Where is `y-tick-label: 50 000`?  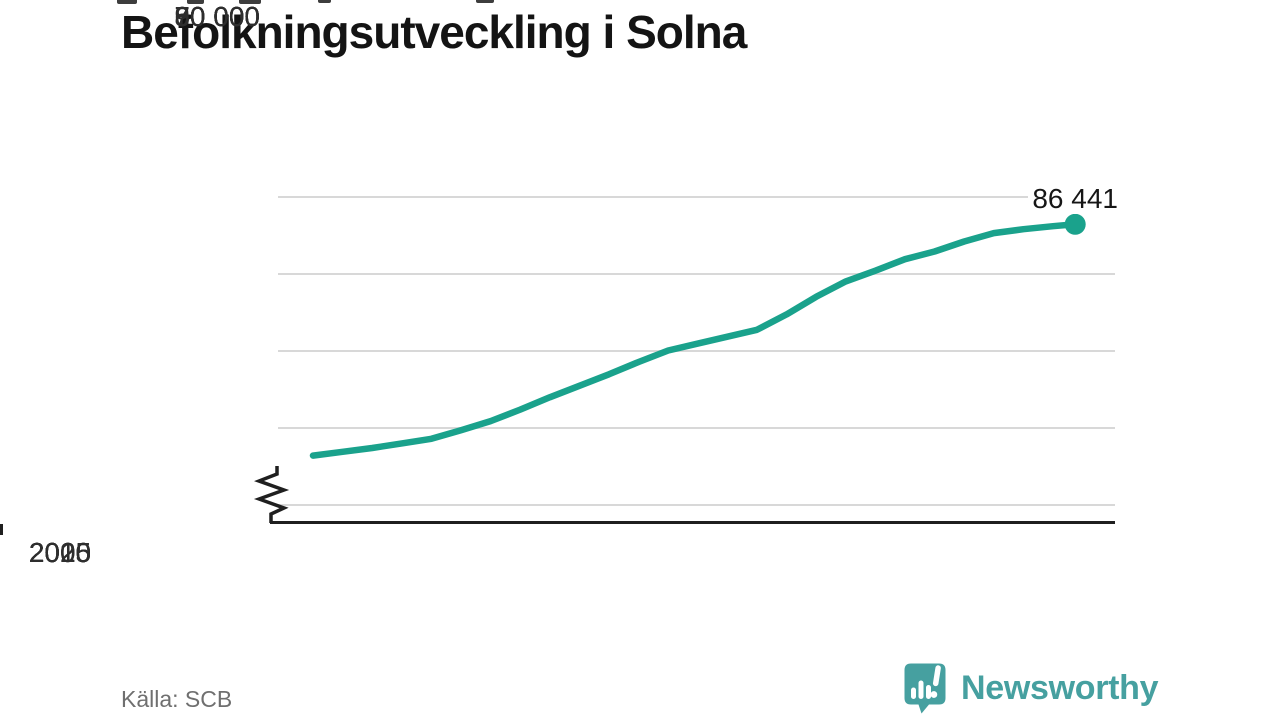
y-tick-label: 50 000 is located at coordinates (217, 16).